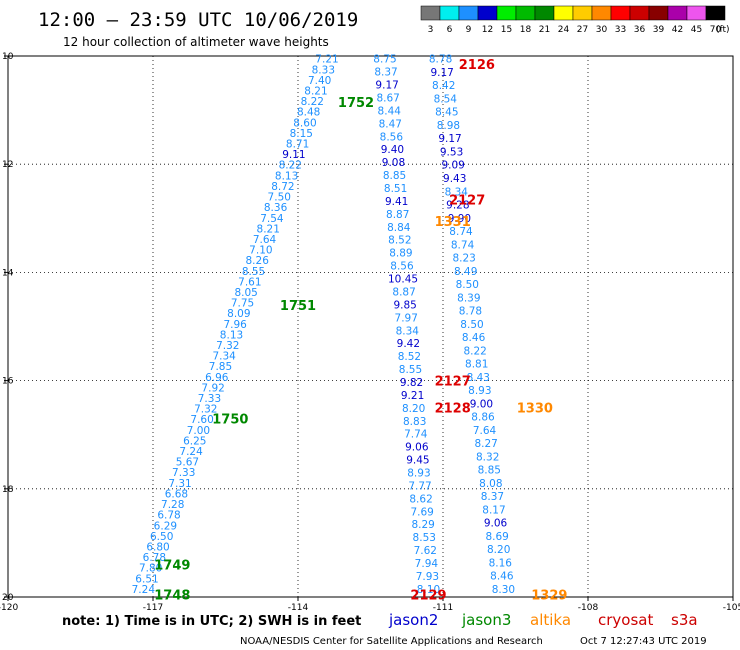  Describe the element at coordinates (544, 30) in the screenshot. I see `color-scale-label: 21` at that location.